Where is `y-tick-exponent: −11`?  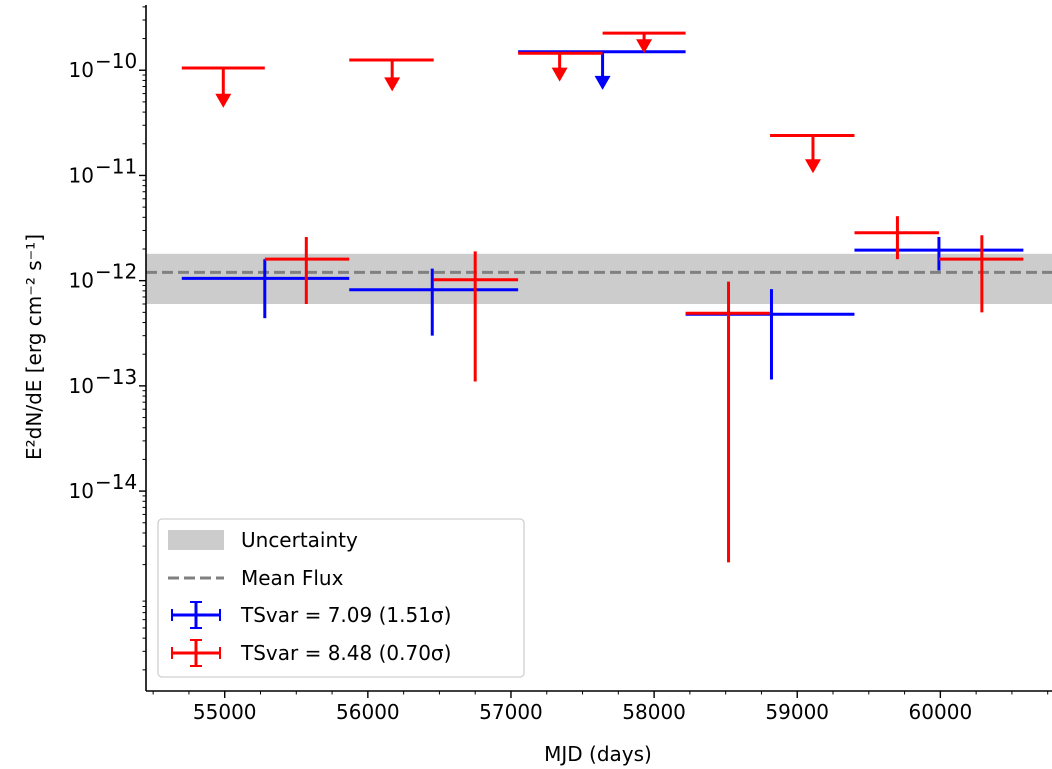
y-tick-exponent: −11 is located at coordinates (116, 166).